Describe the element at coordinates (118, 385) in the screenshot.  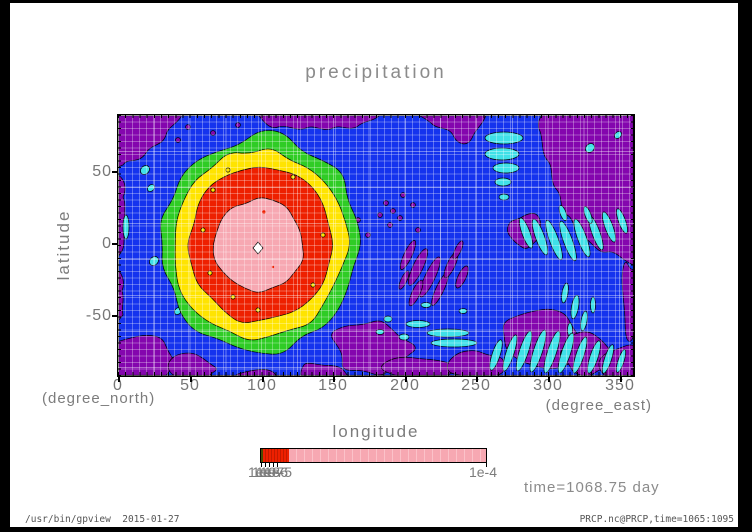
I see `x-tick-label: 0` at that location.